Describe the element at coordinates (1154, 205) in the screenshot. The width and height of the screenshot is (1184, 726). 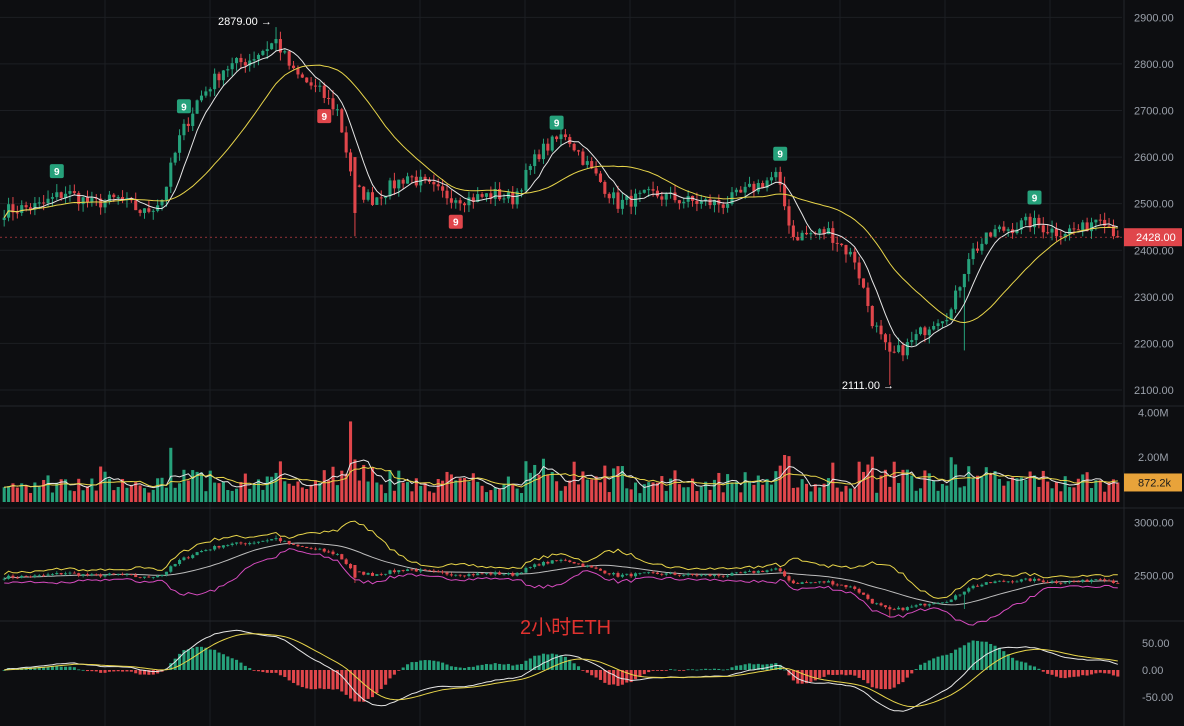
I see `price-tick-label: 2500.00` at that location.